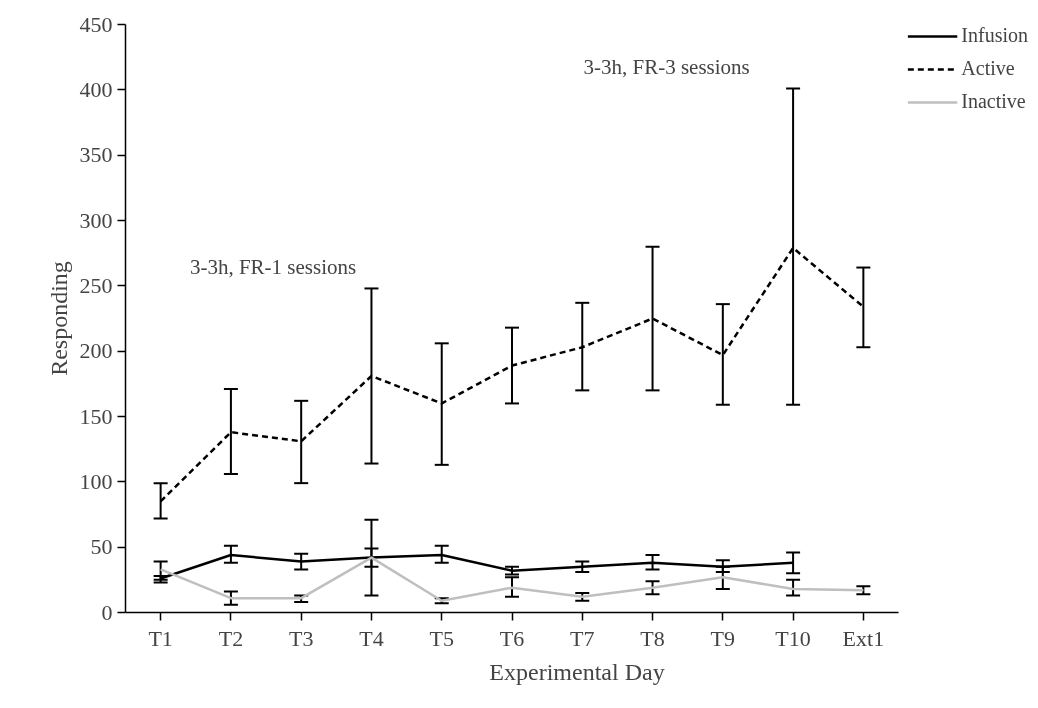 Image resolution: width=1038 pixels, height=708 pixels. I want to click on y-tick-label: 300, so click(96, 220).